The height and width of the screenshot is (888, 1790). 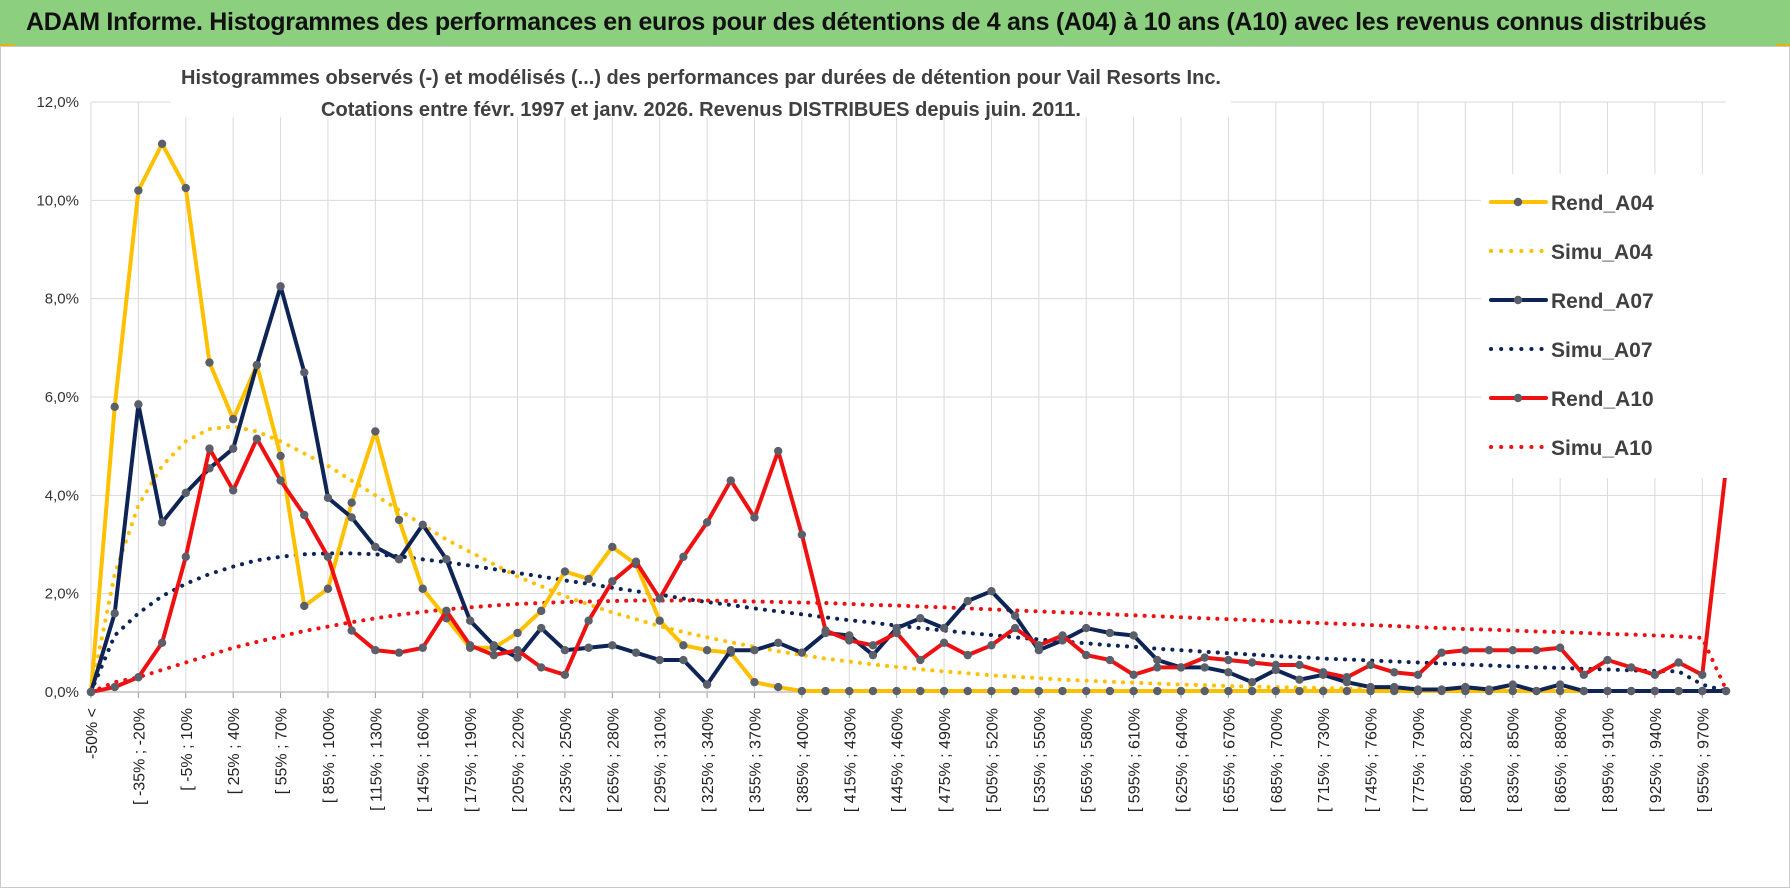 What do you see at coordinates (1656, 760) in the screenshot?
I see `x-tick-label: [ 925% ; 940%` at bounding box center [1656, 760].